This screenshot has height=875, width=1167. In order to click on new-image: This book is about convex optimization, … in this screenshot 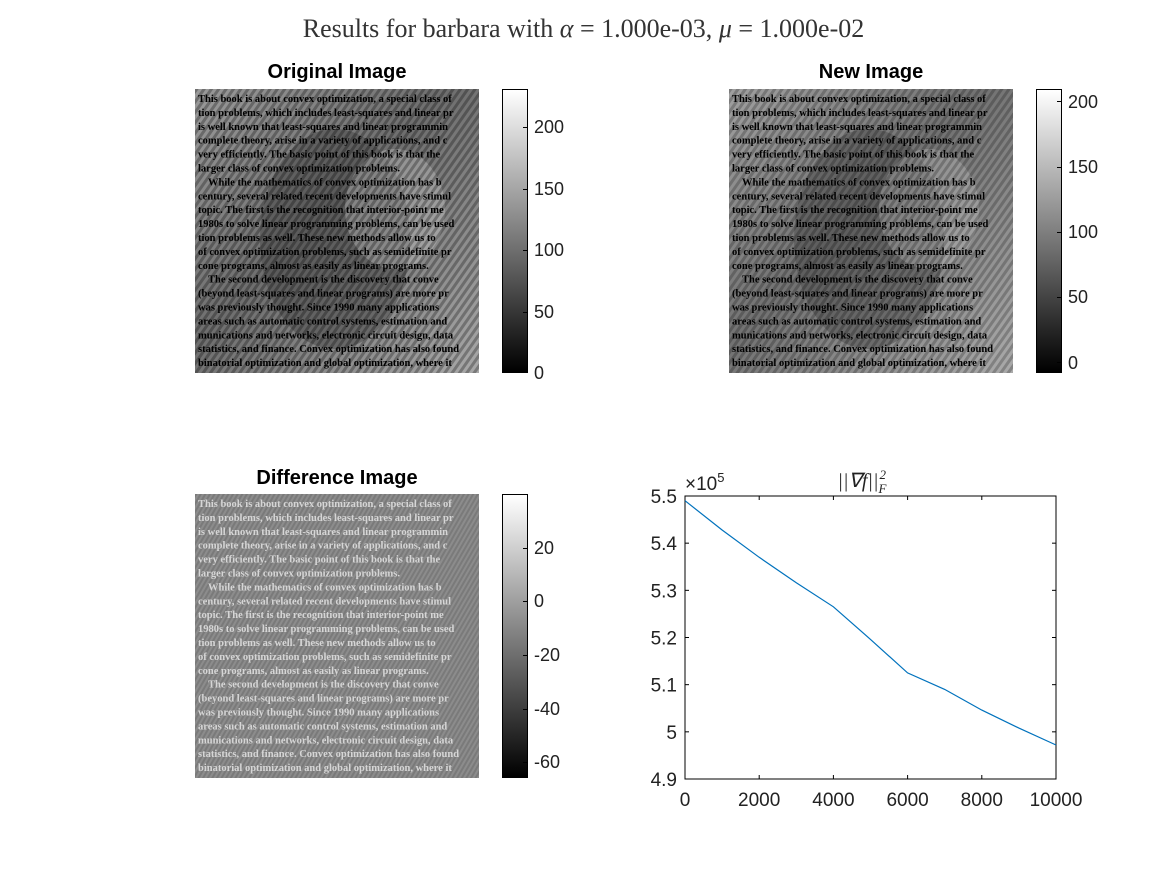, I will do `click(871, 231)`.